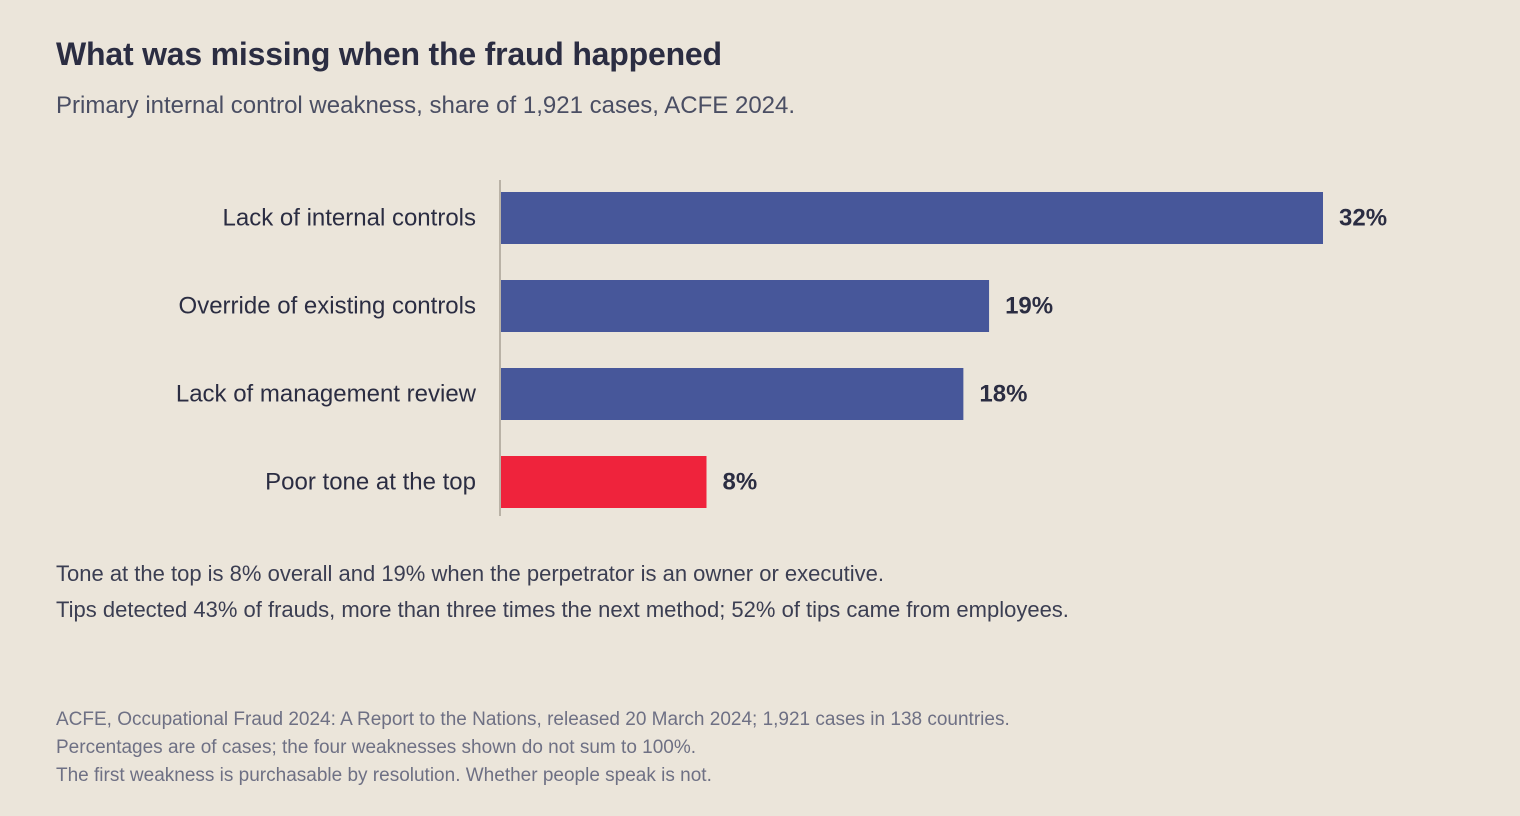 This screenshot has width=1520, height=816. I want to click on bar-override-of-existing-controls, so click(745, 306).